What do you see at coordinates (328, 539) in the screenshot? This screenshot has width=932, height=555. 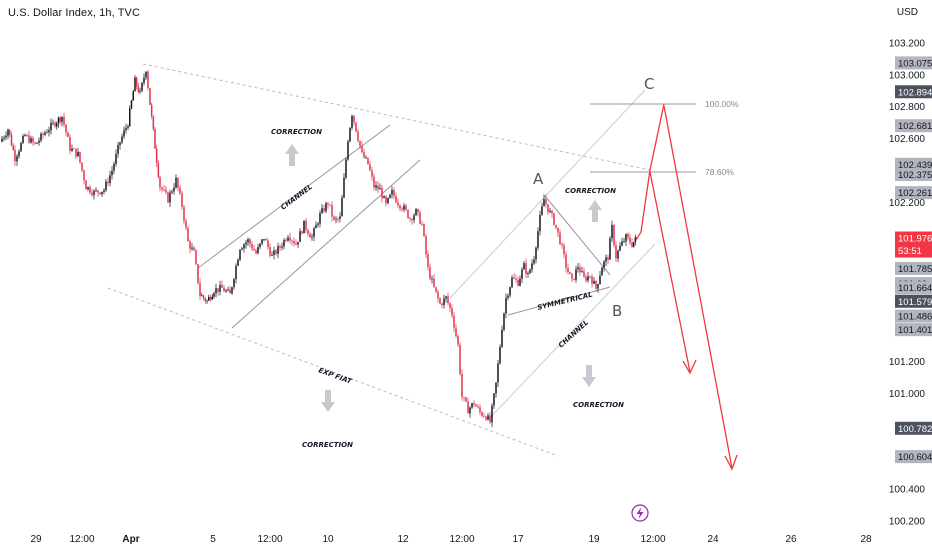 I see `time-tick-label: 10` at bounding box center [328, 539].